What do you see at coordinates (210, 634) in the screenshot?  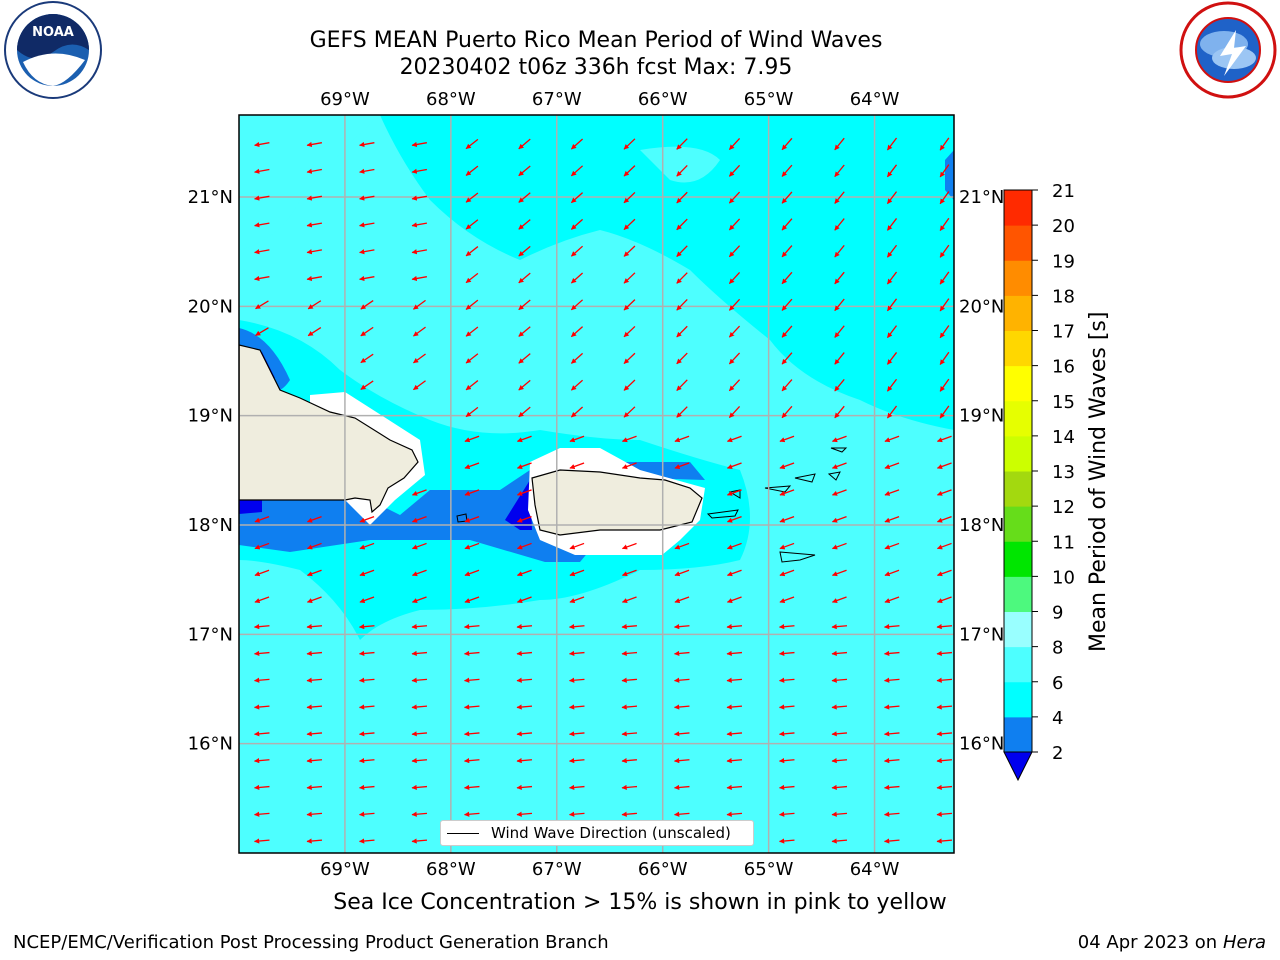 I see `lat-label-left: 17°N` at bounding box center [210, 634].